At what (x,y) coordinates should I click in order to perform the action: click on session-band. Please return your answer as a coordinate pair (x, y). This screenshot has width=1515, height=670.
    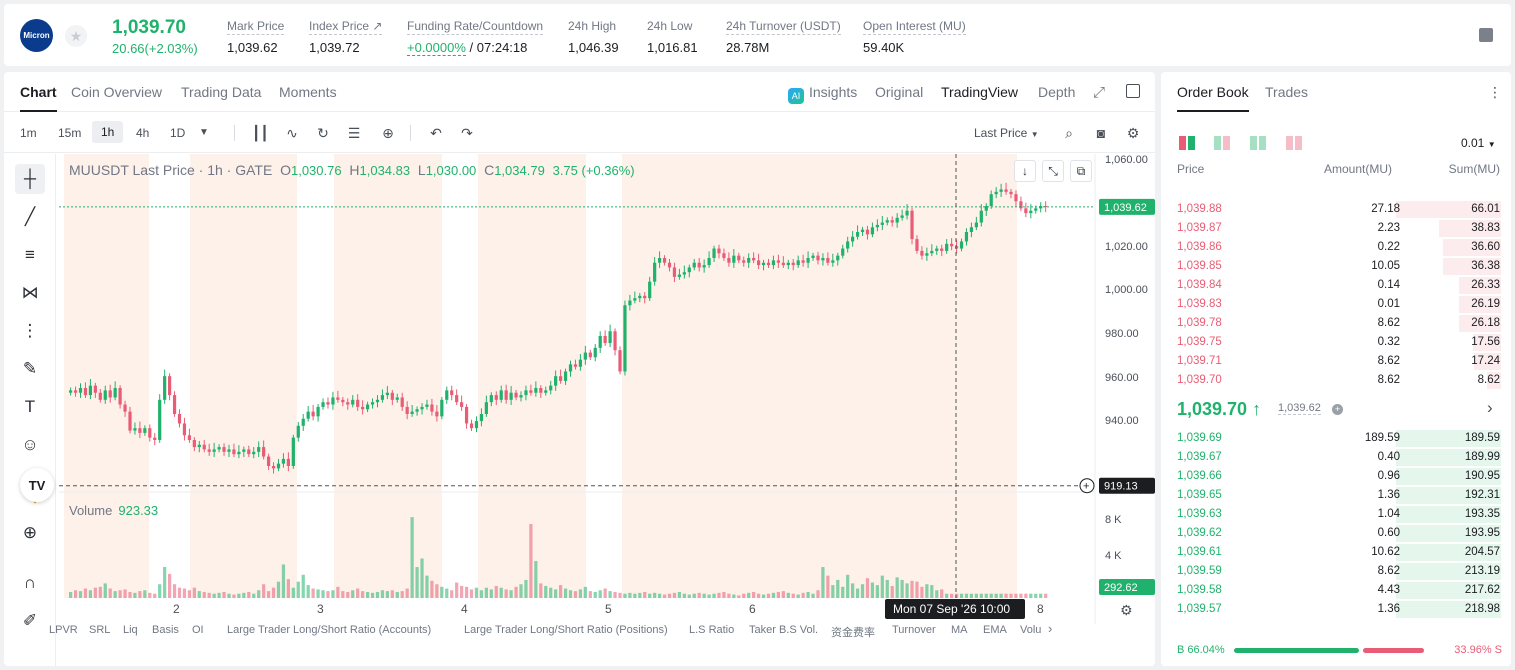
    Looking at the image, I should click on (388, 376).